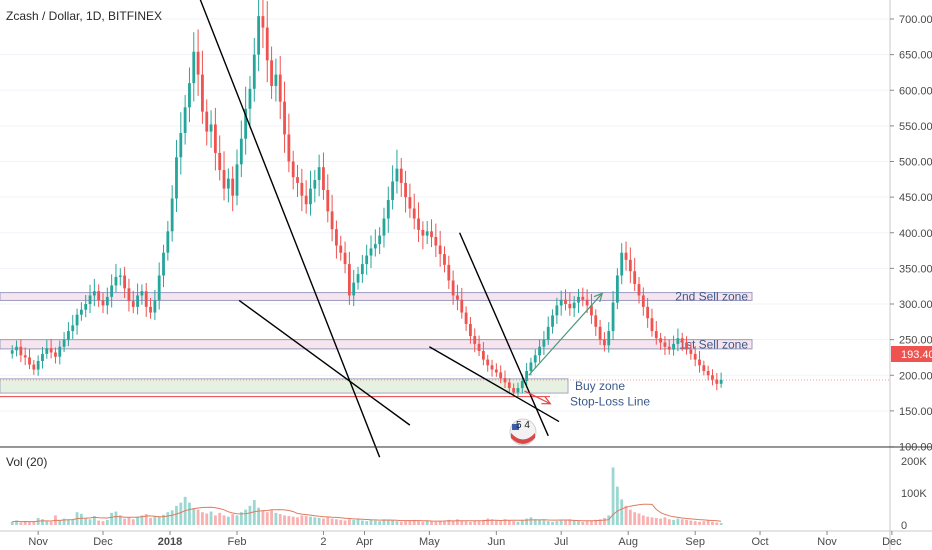  I want to click on price-badge-value: 193.40, so click(916, 355).